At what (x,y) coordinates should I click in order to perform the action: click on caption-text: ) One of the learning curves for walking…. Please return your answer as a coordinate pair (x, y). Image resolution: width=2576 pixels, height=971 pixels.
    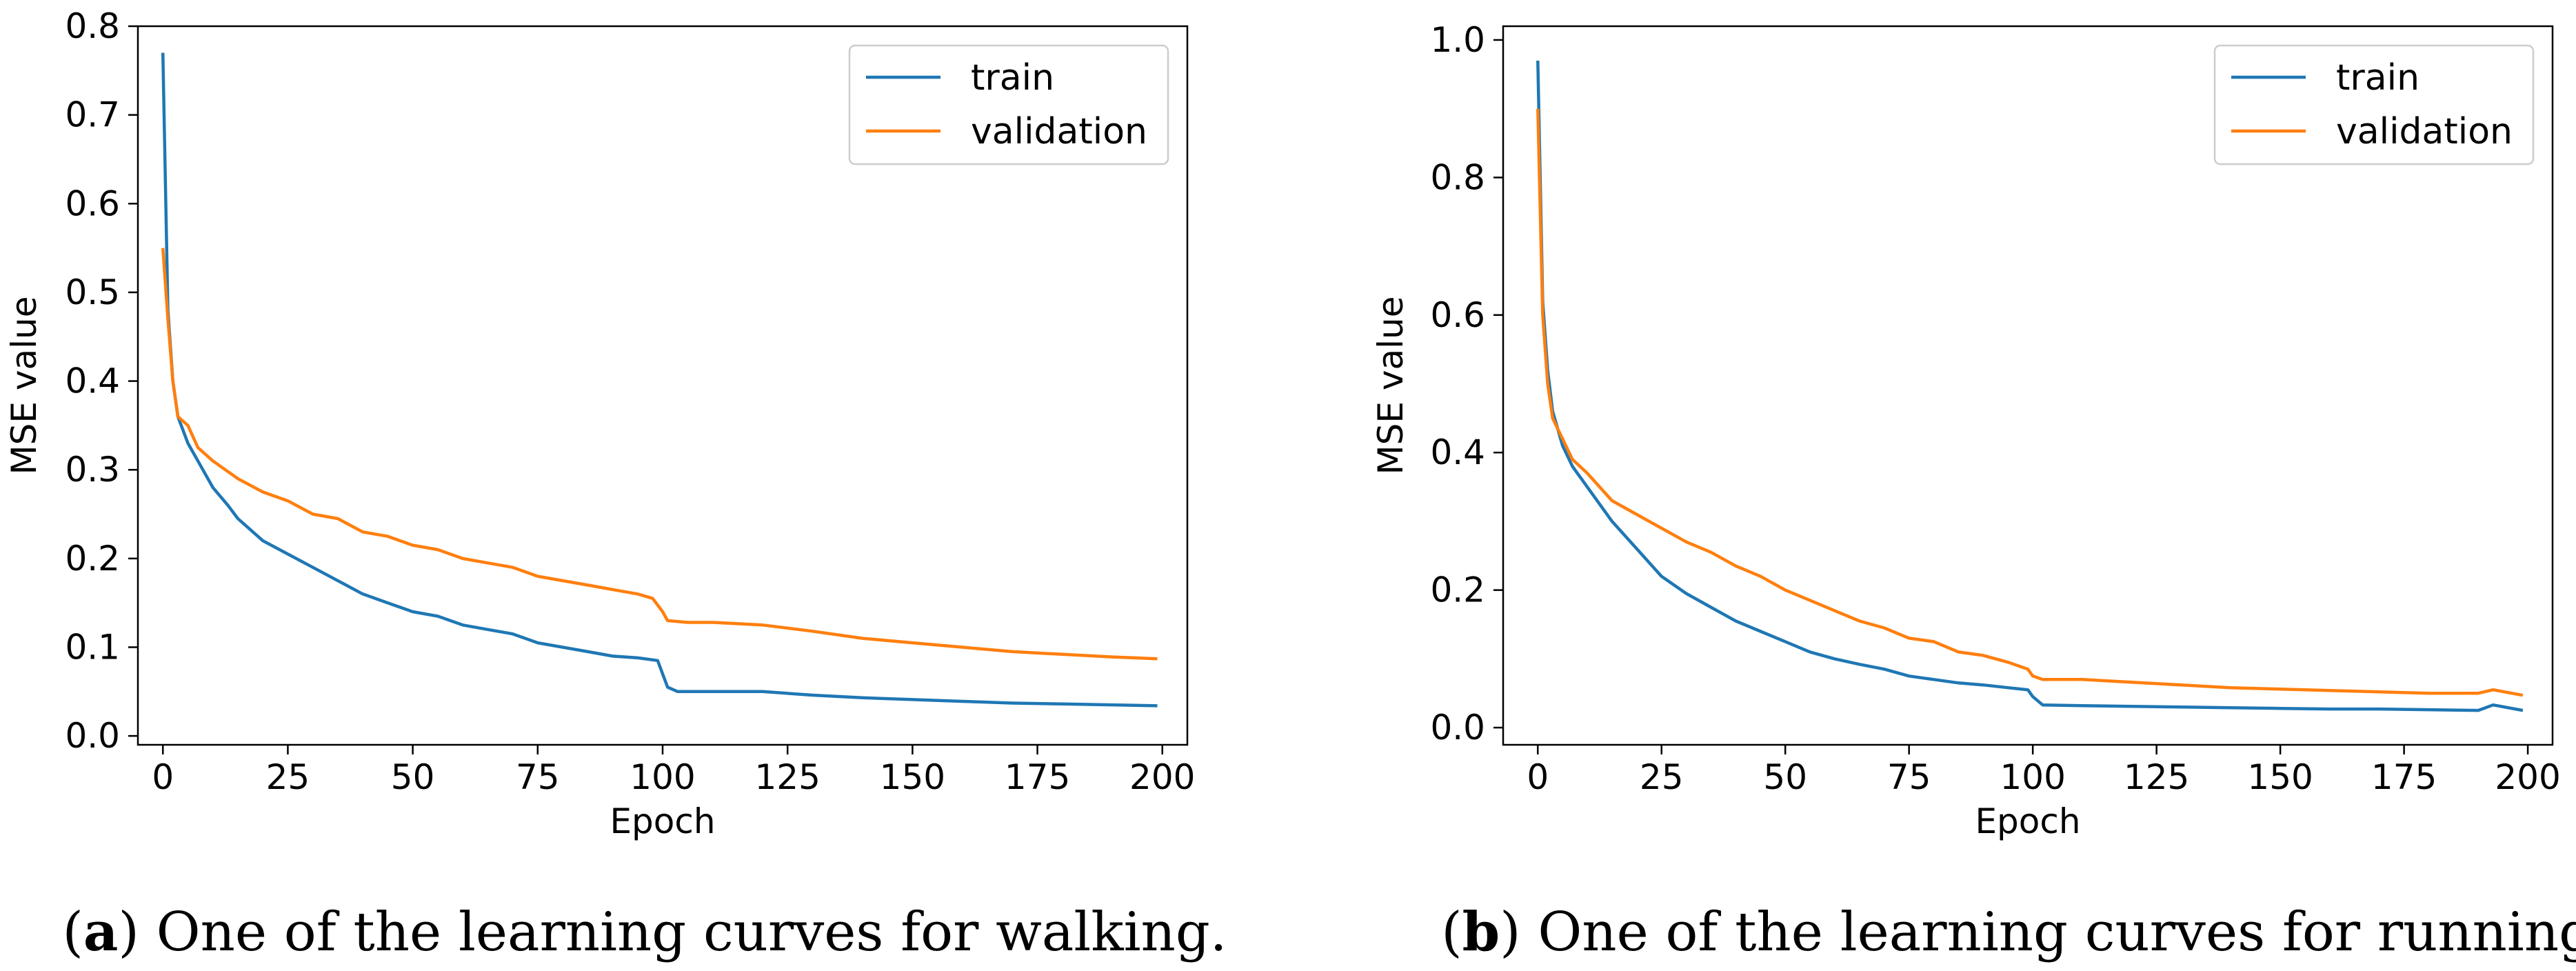
    Looking at the image, I should click on (672, 932).